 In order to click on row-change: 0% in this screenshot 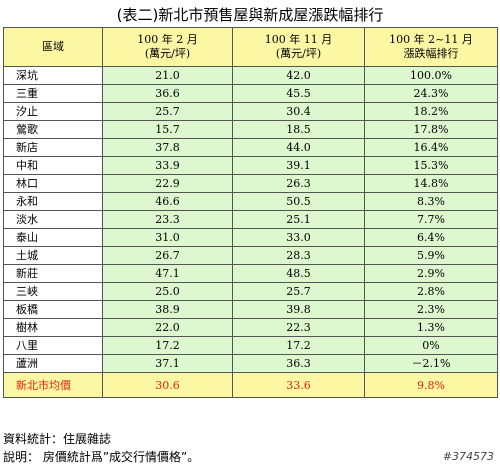, I will do `click(431, 345)`.